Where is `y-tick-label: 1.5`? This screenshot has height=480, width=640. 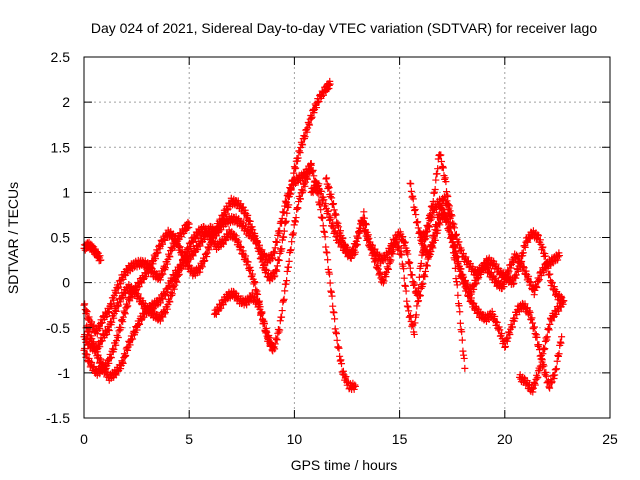 y-tick-label: 1.5 is located at coordinates (61, 147).